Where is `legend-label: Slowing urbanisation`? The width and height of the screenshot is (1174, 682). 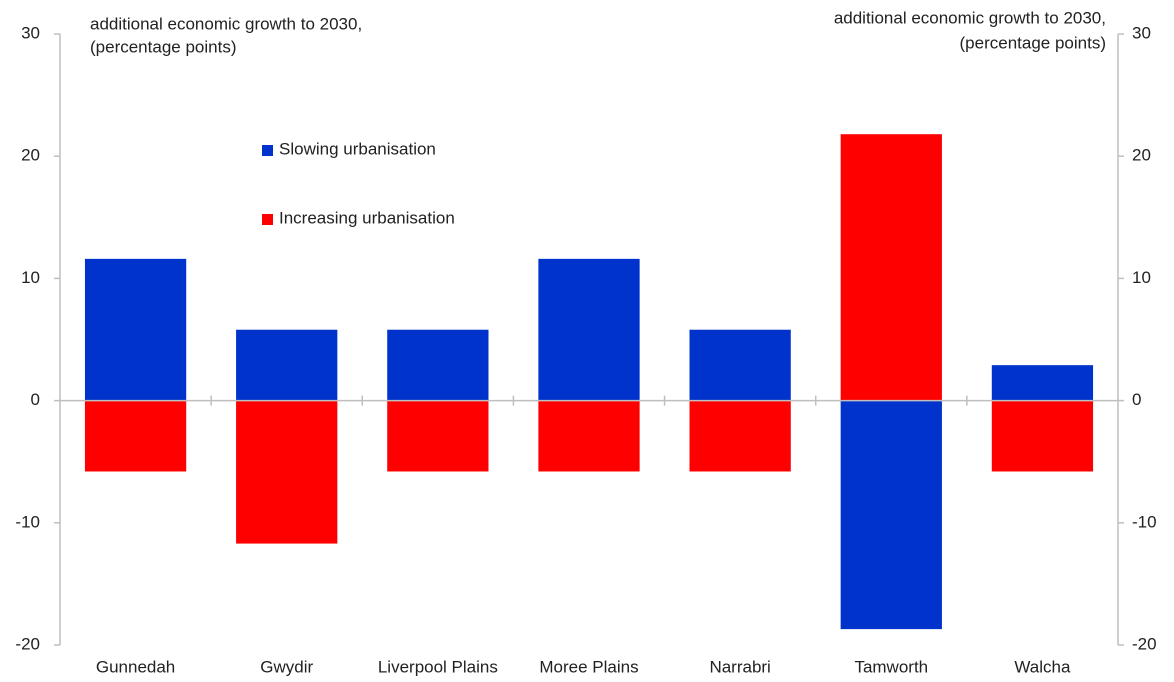
legend-label: Slowing urbanisation is located at coordinates (357, 148).